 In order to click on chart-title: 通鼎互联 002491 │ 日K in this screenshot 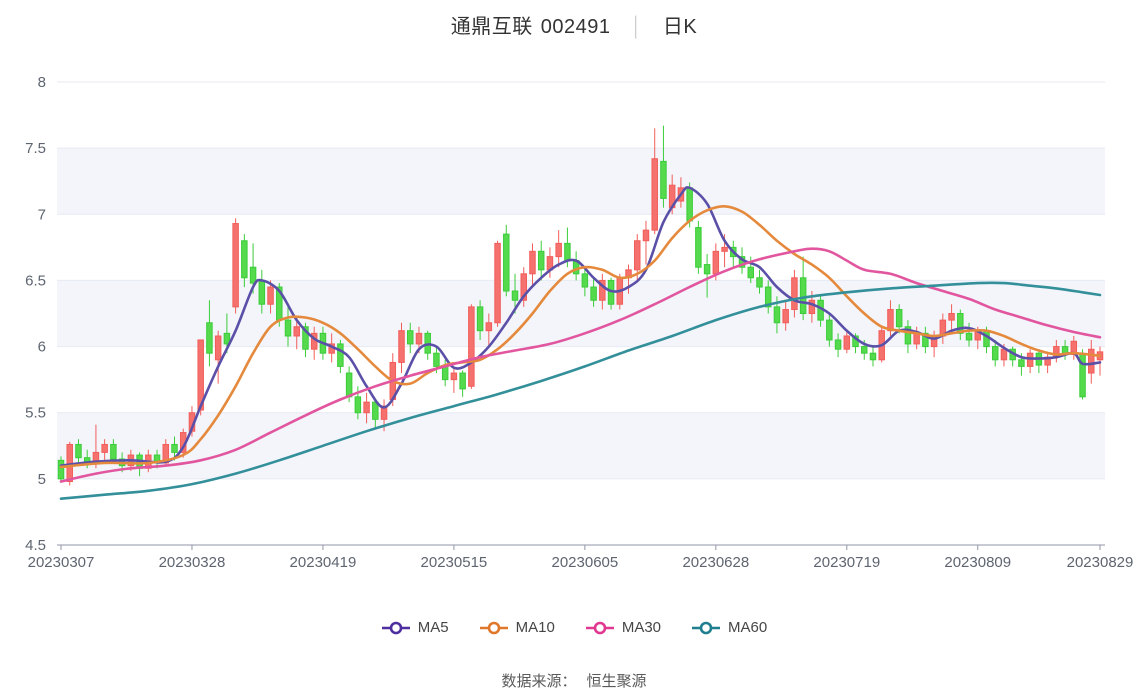, I will do `click(574, 24)`.